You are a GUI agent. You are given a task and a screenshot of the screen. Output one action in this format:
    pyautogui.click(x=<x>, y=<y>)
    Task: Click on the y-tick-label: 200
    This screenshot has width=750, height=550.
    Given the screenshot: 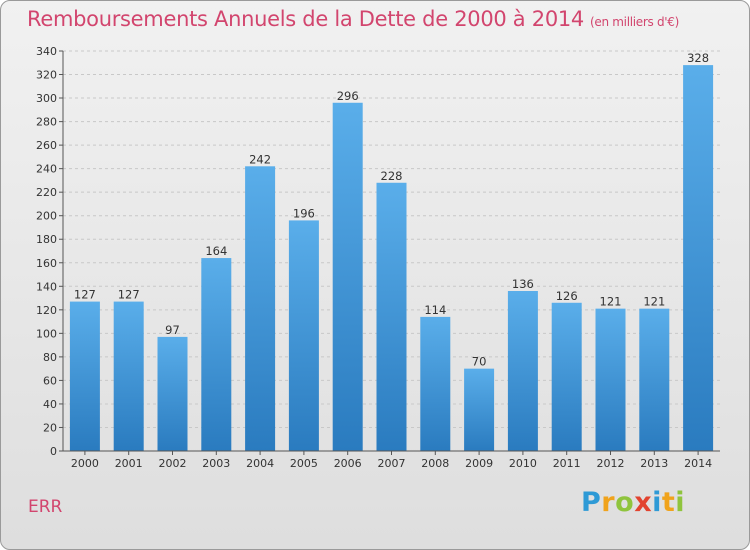 What is the action you would take?
    pyautogui.click(x=46, y=216)
    